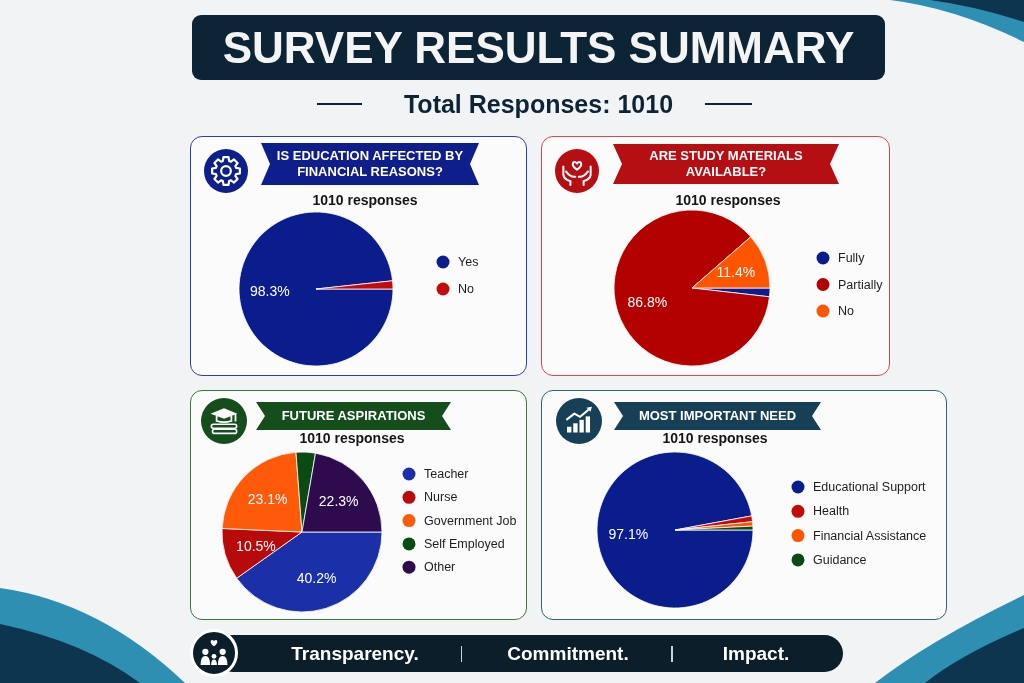 This screenshot has height=683, width=1024. Describe the element at coordinates (756, 653) in the screenshot. I see `text: Impact.` at that location.